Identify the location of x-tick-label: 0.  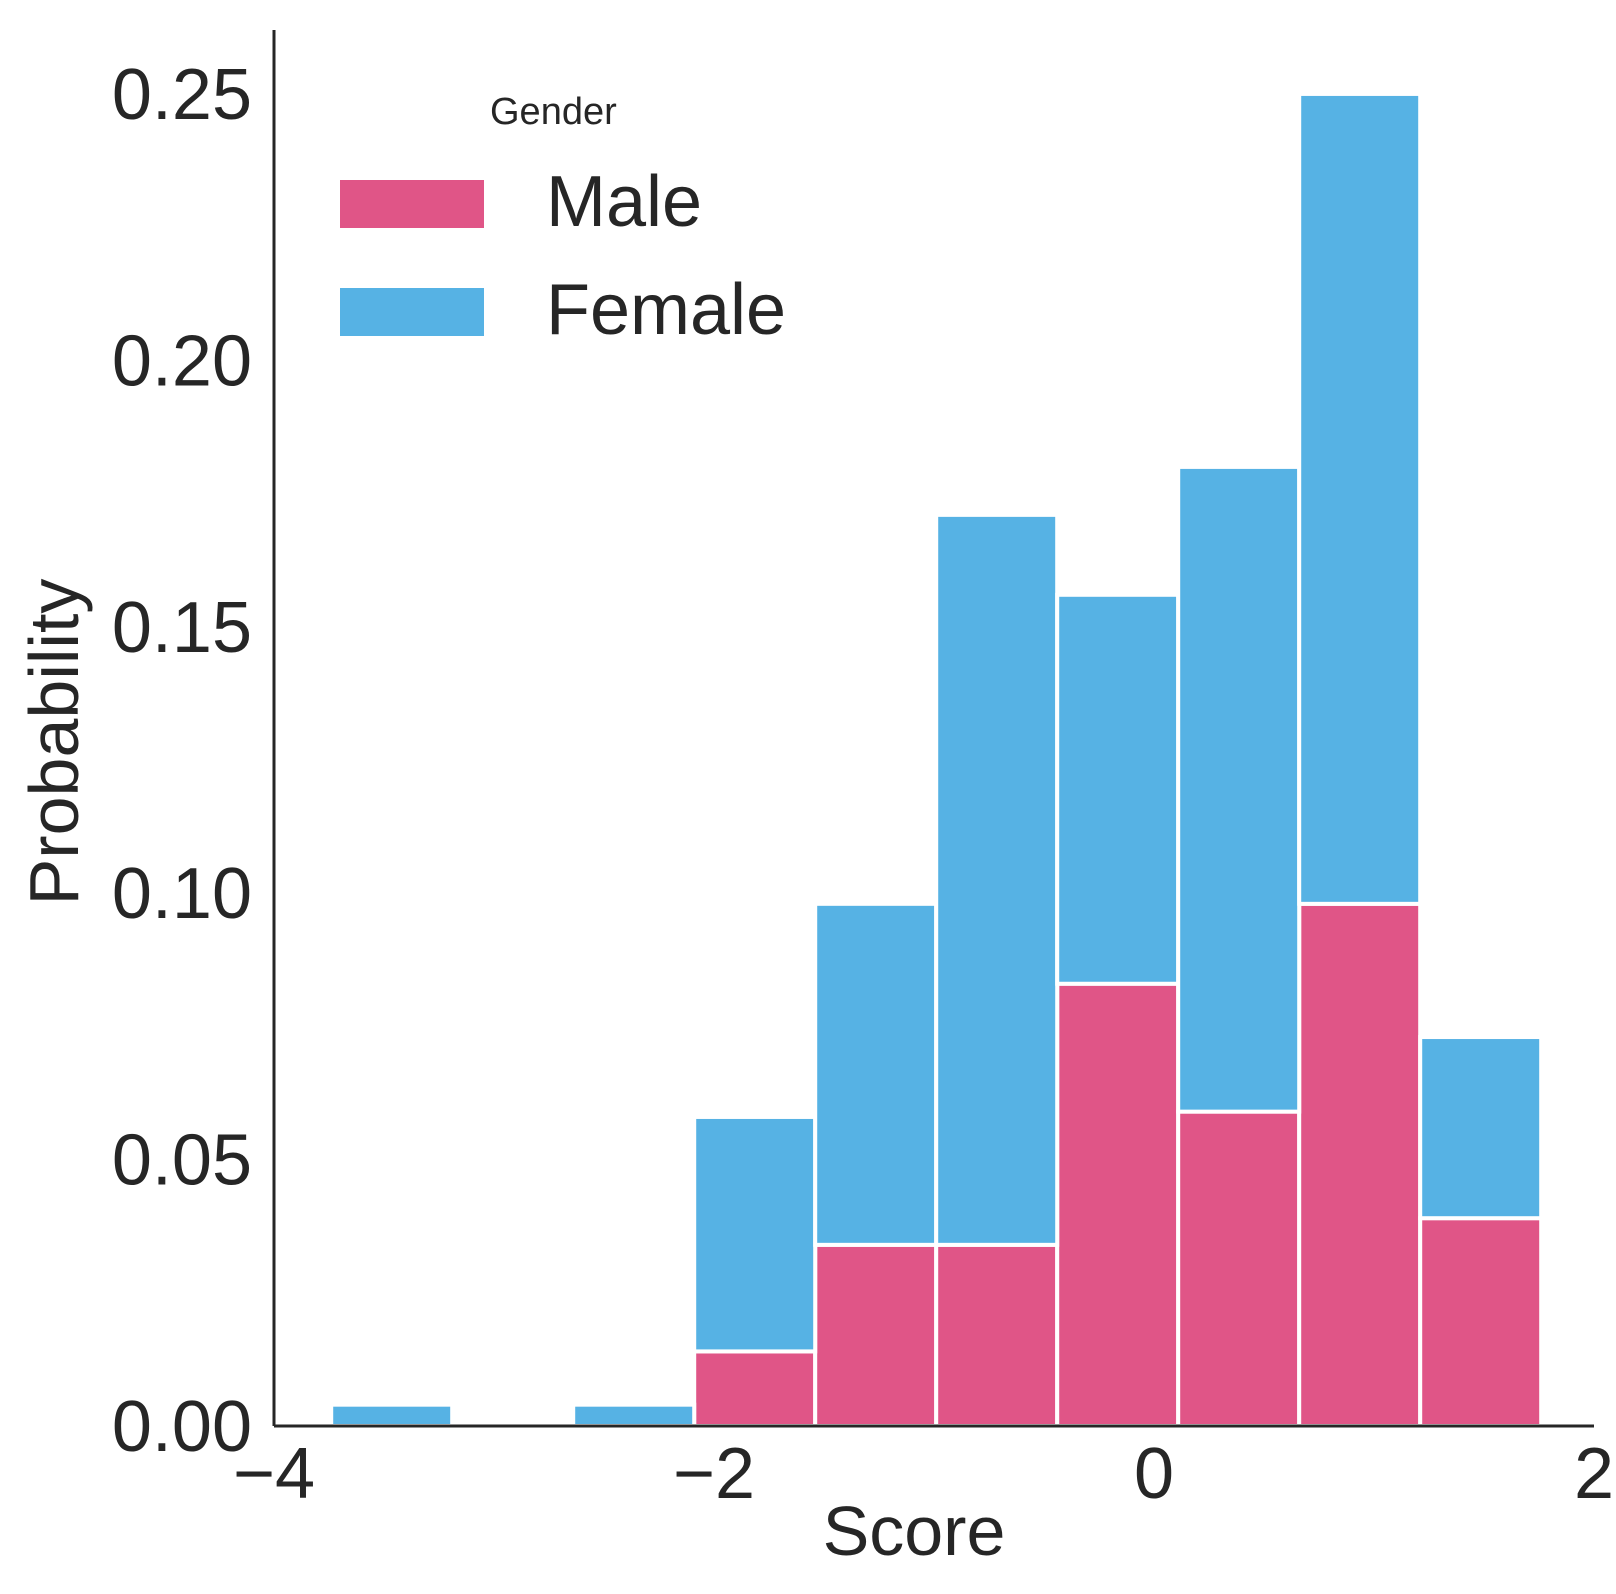
(1154, 1474).